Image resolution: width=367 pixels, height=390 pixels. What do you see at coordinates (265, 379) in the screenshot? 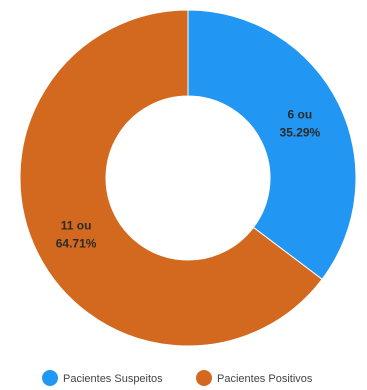
I see `legend-label: Pacientes Positivos` at bounding box center [265, 379].